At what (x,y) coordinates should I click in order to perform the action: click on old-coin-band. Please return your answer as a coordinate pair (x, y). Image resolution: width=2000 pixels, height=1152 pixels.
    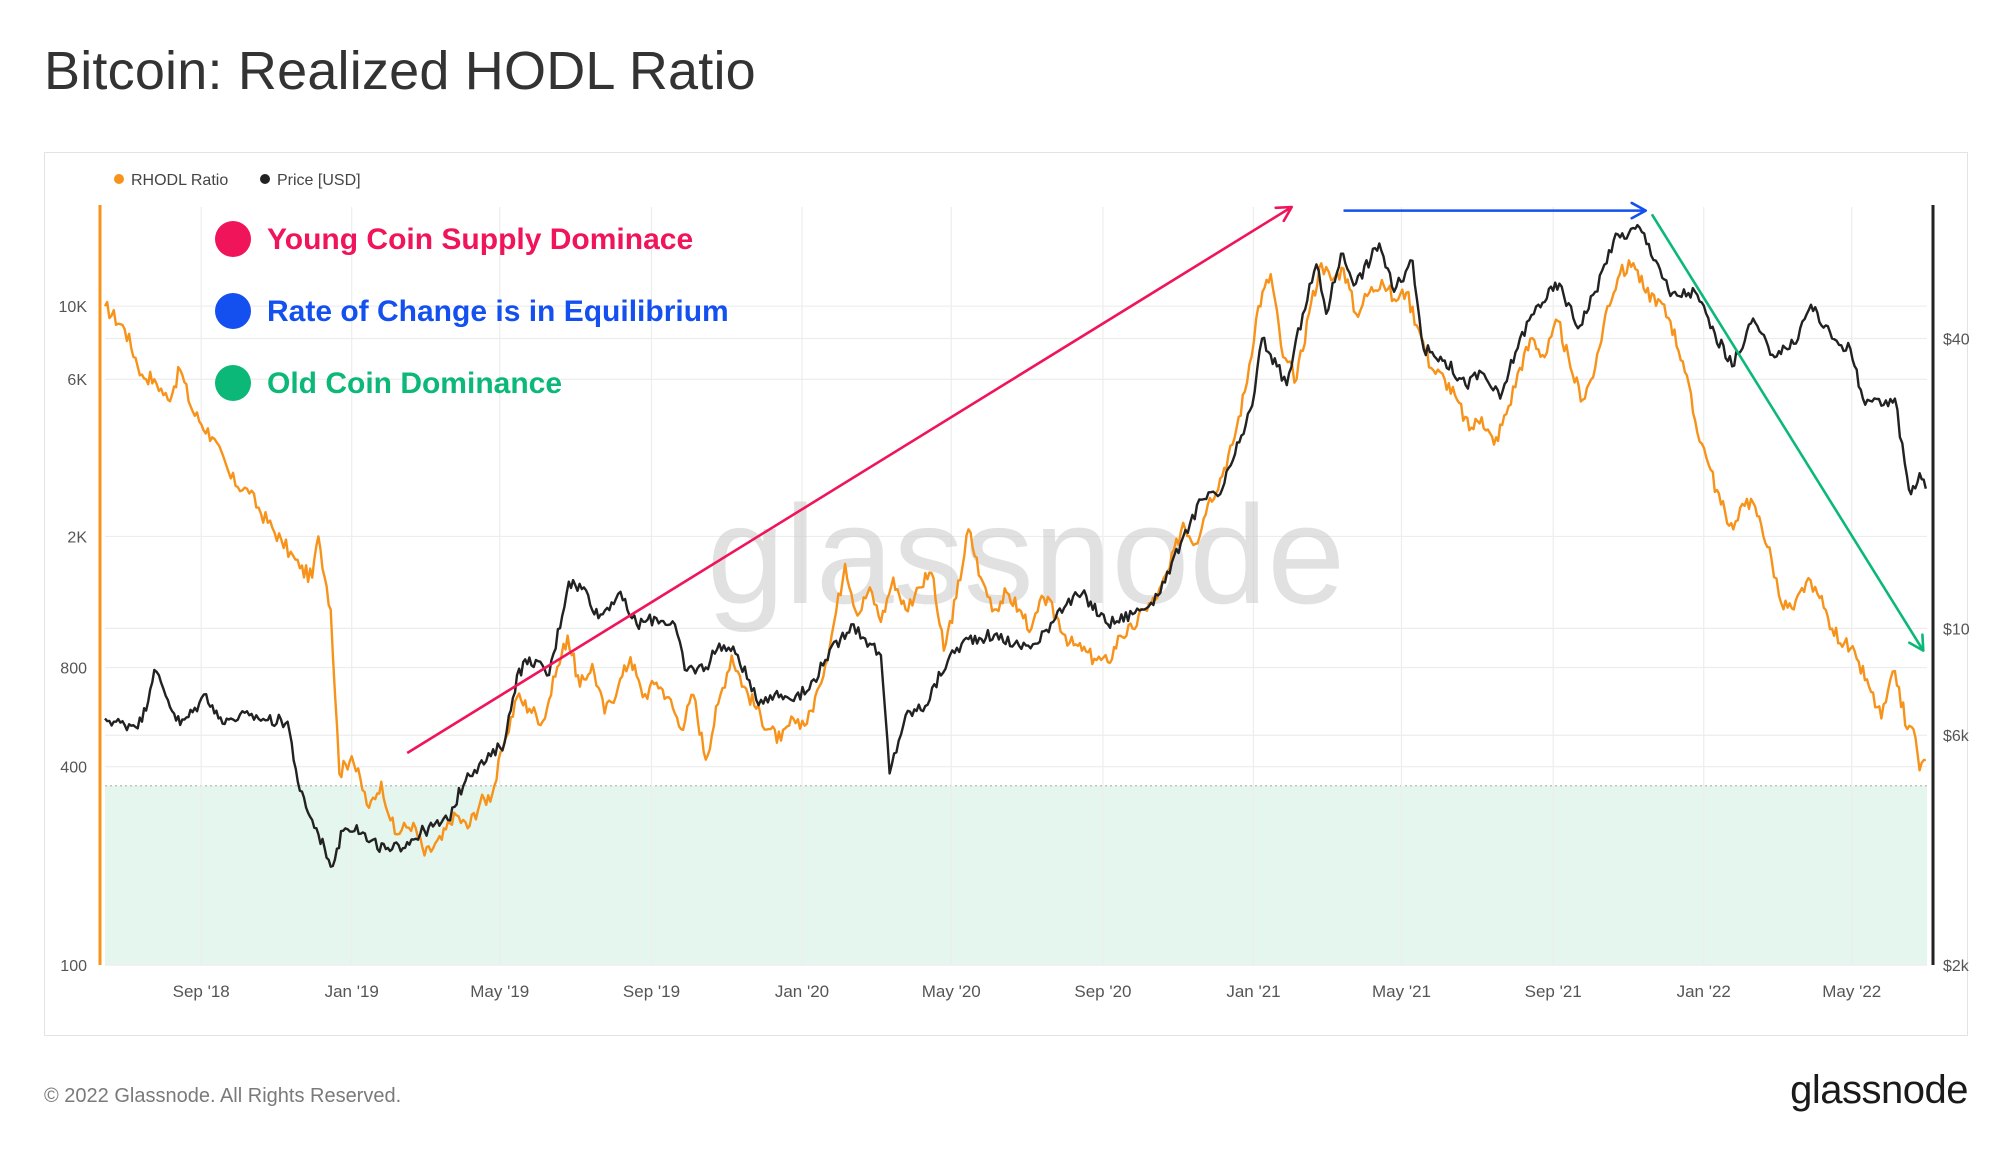
    Looking at the image, I should click on (1016, 875).